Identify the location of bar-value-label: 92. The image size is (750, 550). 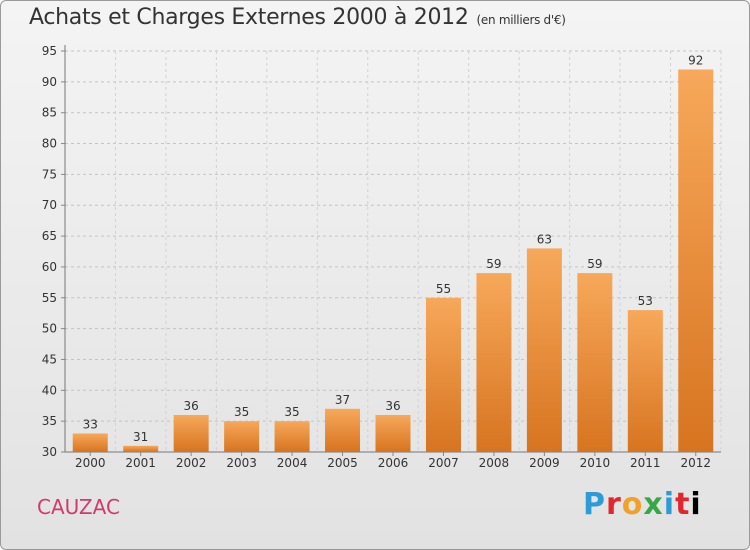
(695, 61).